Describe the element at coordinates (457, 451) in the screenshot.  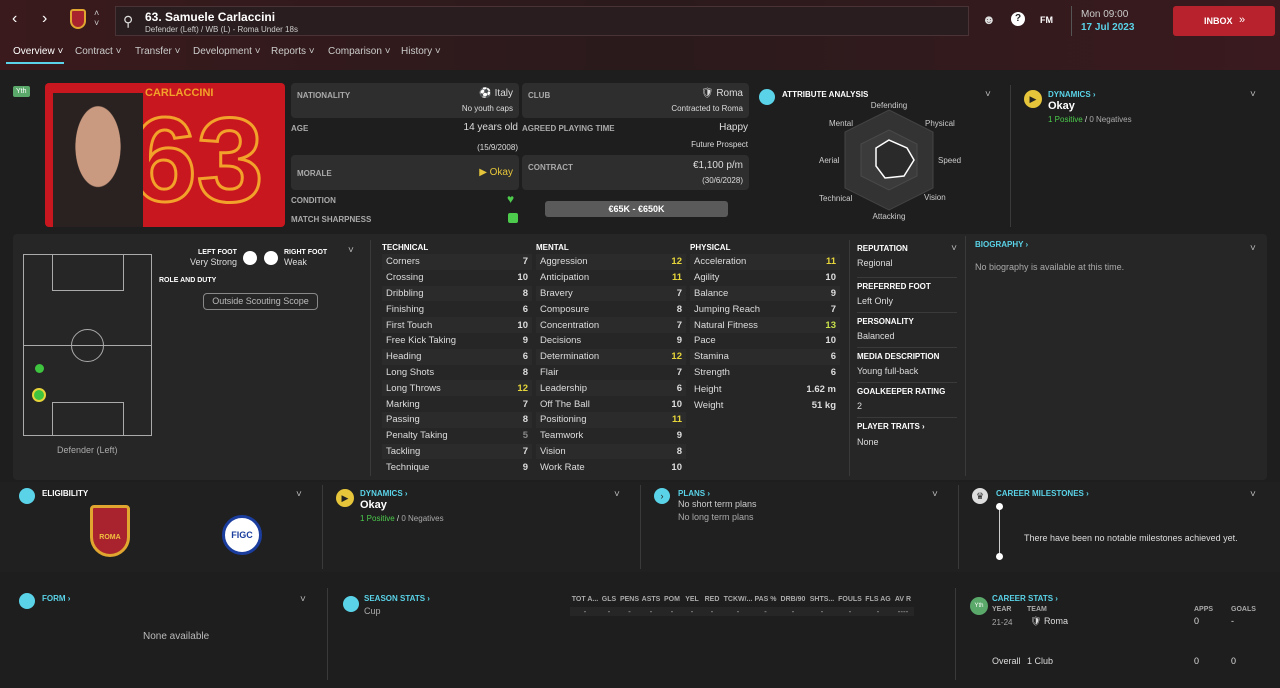
I see `attribute-row: Tackling 7` at that location.